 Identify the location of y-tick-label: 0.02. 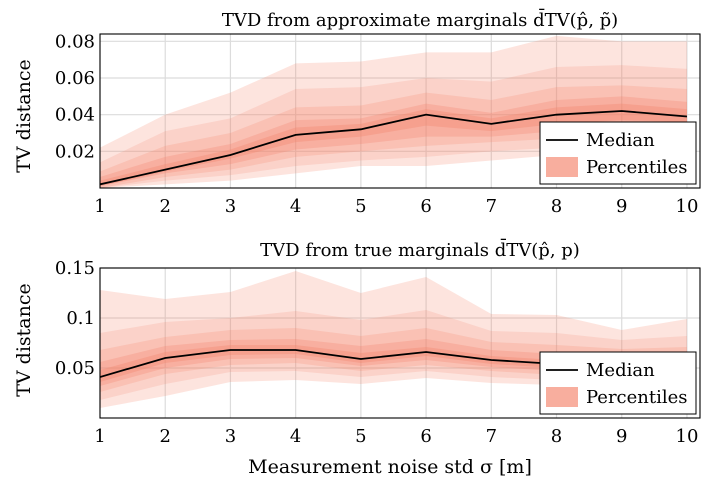
(75, 151).